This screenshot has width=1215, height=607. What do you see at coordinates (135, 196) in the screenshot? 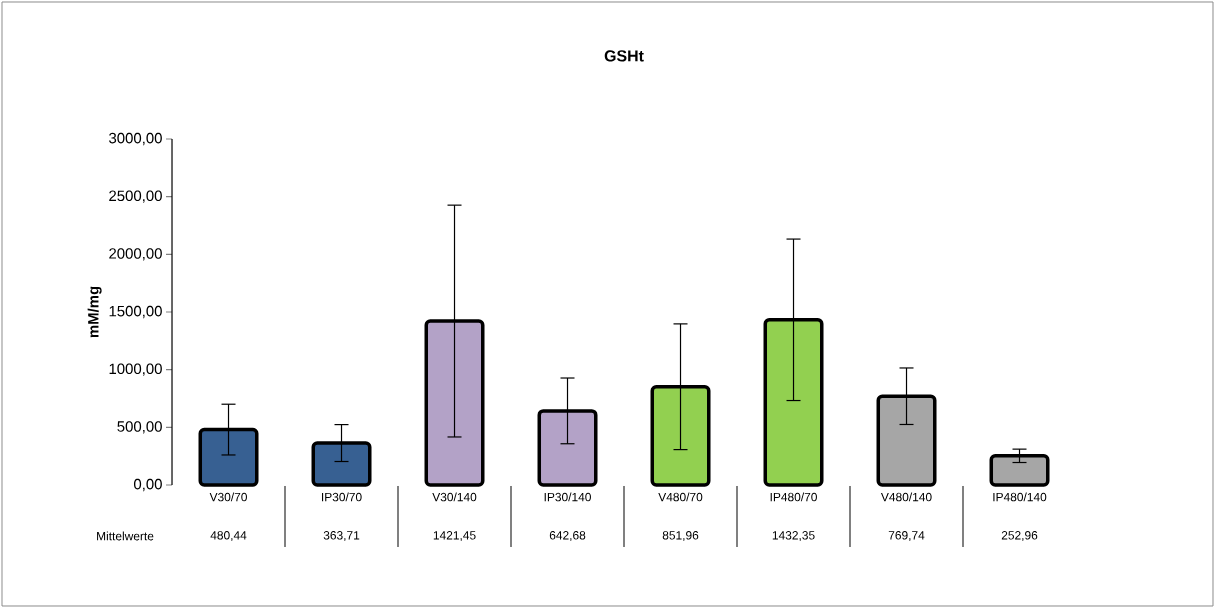
I see `y-tick-label: 2500,00` at bounding box center [135, 196].